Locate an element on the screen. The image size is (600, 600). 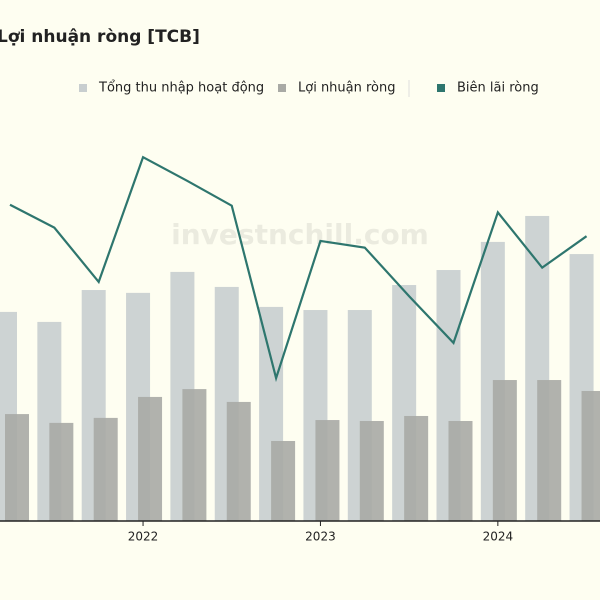
legend-label: Lợi nhuận ròng is located at coordinates (347, 88).